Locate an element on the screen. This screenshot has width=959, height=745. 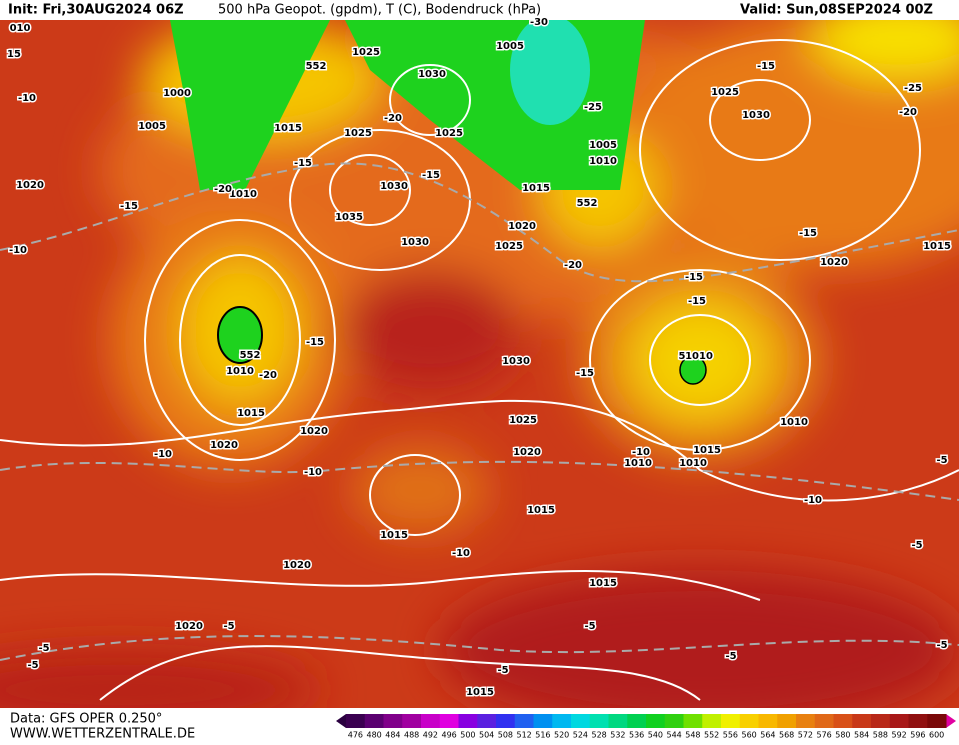
temperature-label: -30 is located at coordinates (539, 22).